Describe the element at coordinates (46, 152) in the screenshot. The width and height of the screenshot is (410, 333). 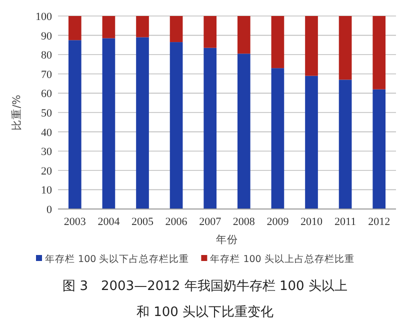
I see `y-tick-label: 30` at that location.